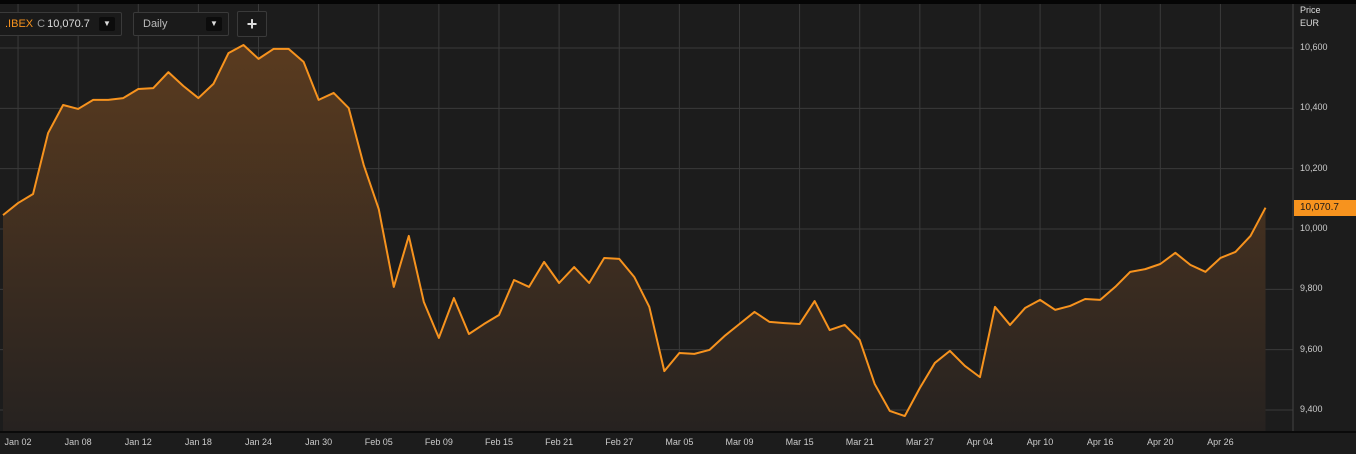  What do you see at coordinates (68, 24) in the screenshot?
I see `close-value: 10,070.7` at bounding box center [68, 24].